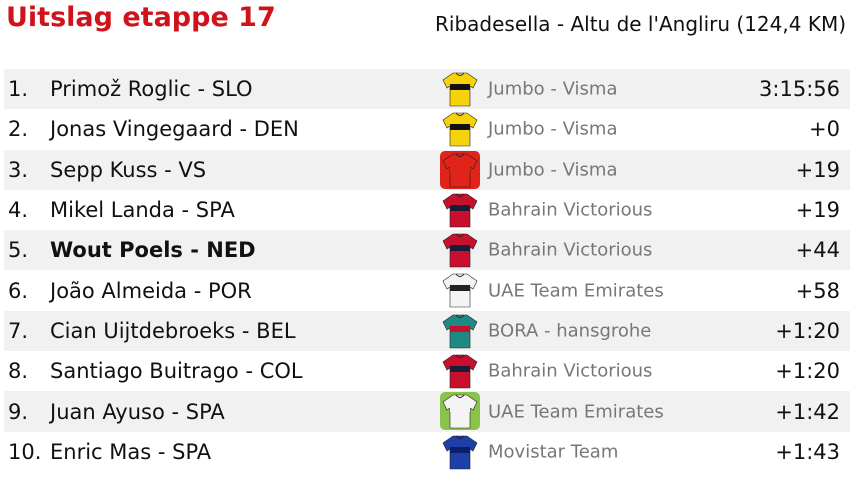 This screenshot has width=854, height=480. I want to click on result-row: 5. Wout Poels - NED Bahrain Victorious +44, so click(427, 250).